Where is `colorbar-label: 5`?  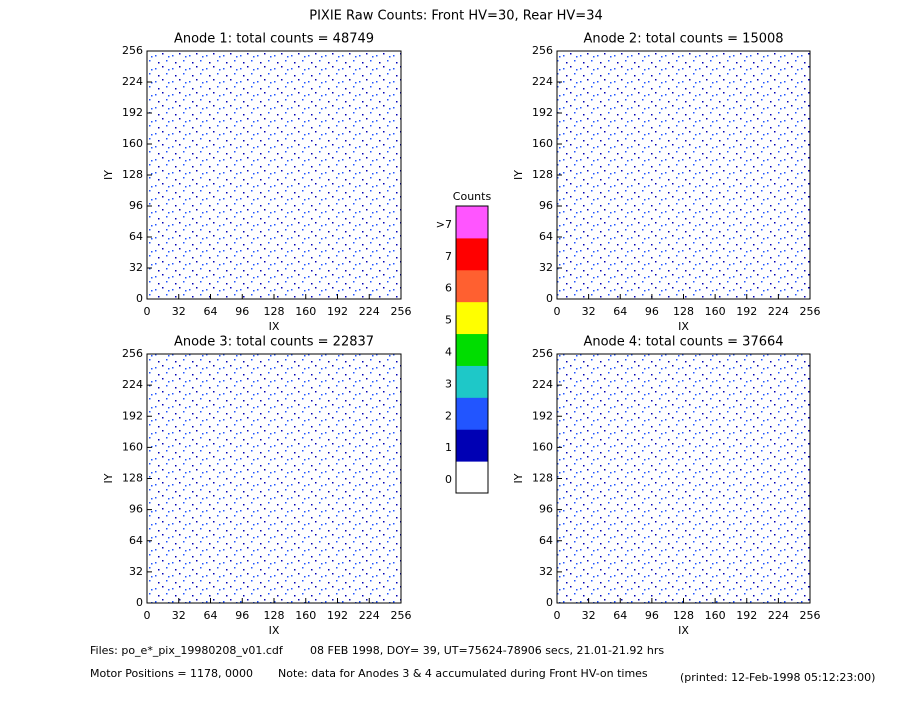
colorbar-label: 5 is located at coordinates (448, 320).